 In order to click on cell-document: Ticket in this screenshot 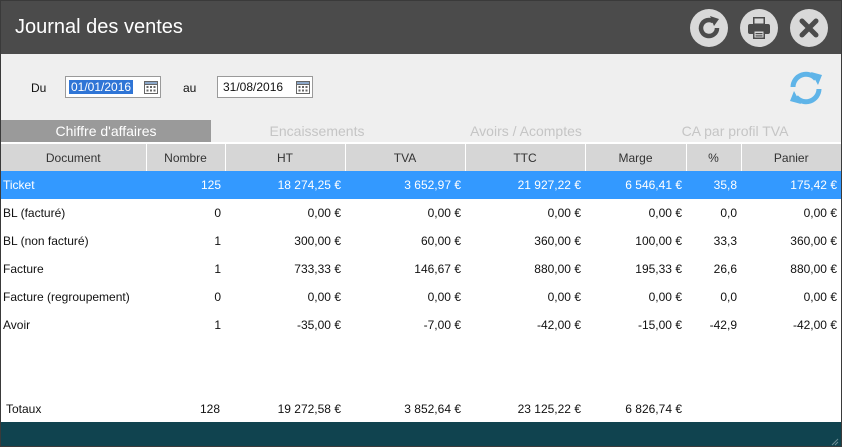, I will do `click(73, 185)`.